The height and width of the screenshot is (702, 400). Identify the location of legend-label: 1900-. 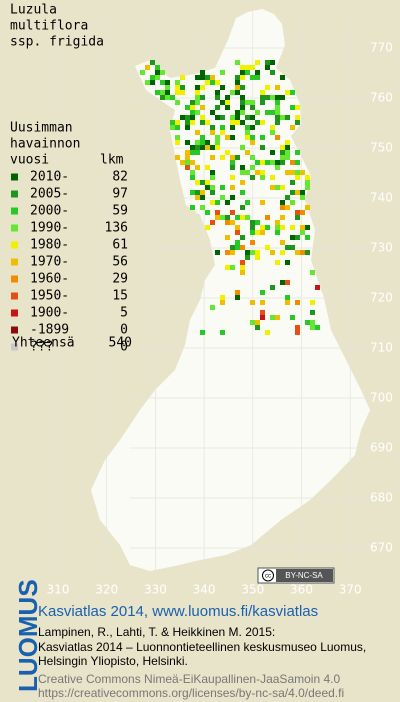
(49, 313).